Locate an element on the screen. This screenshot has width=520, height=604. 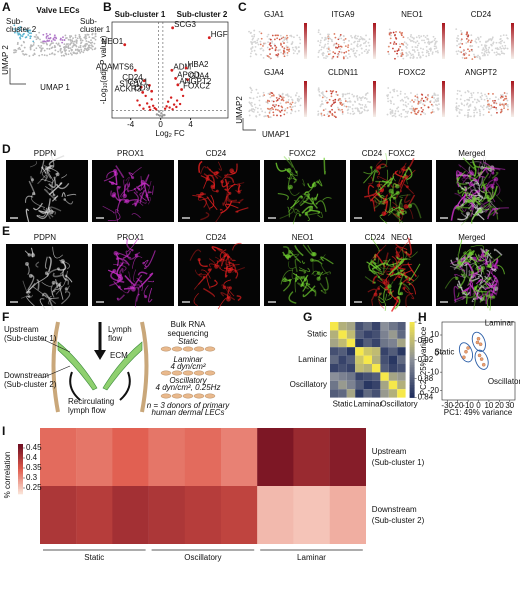
feature-title: NEO1 is located at coordinates (412, 14).